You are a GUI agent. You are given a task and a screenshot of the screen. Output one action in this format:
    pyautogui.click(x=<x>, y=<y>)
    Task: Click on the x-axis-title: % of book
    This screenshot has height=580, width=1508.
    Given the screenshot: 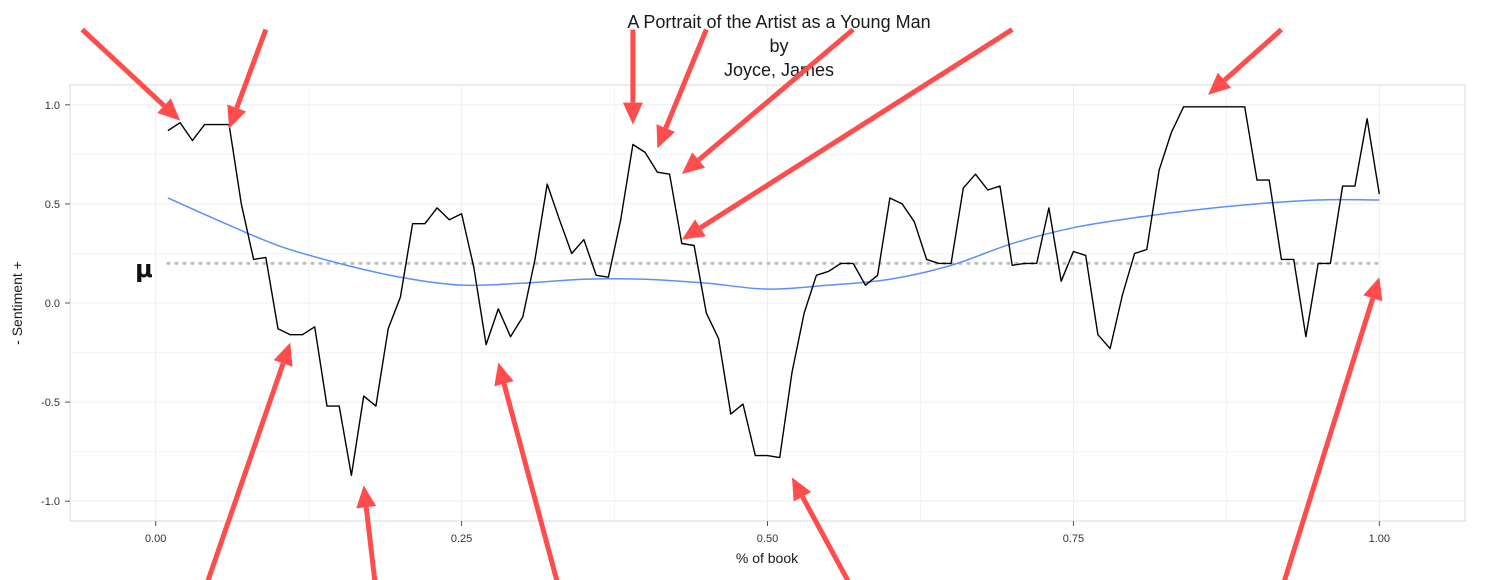 What is the action you would take?
    pyautogui.click(x=767, y=558)
    